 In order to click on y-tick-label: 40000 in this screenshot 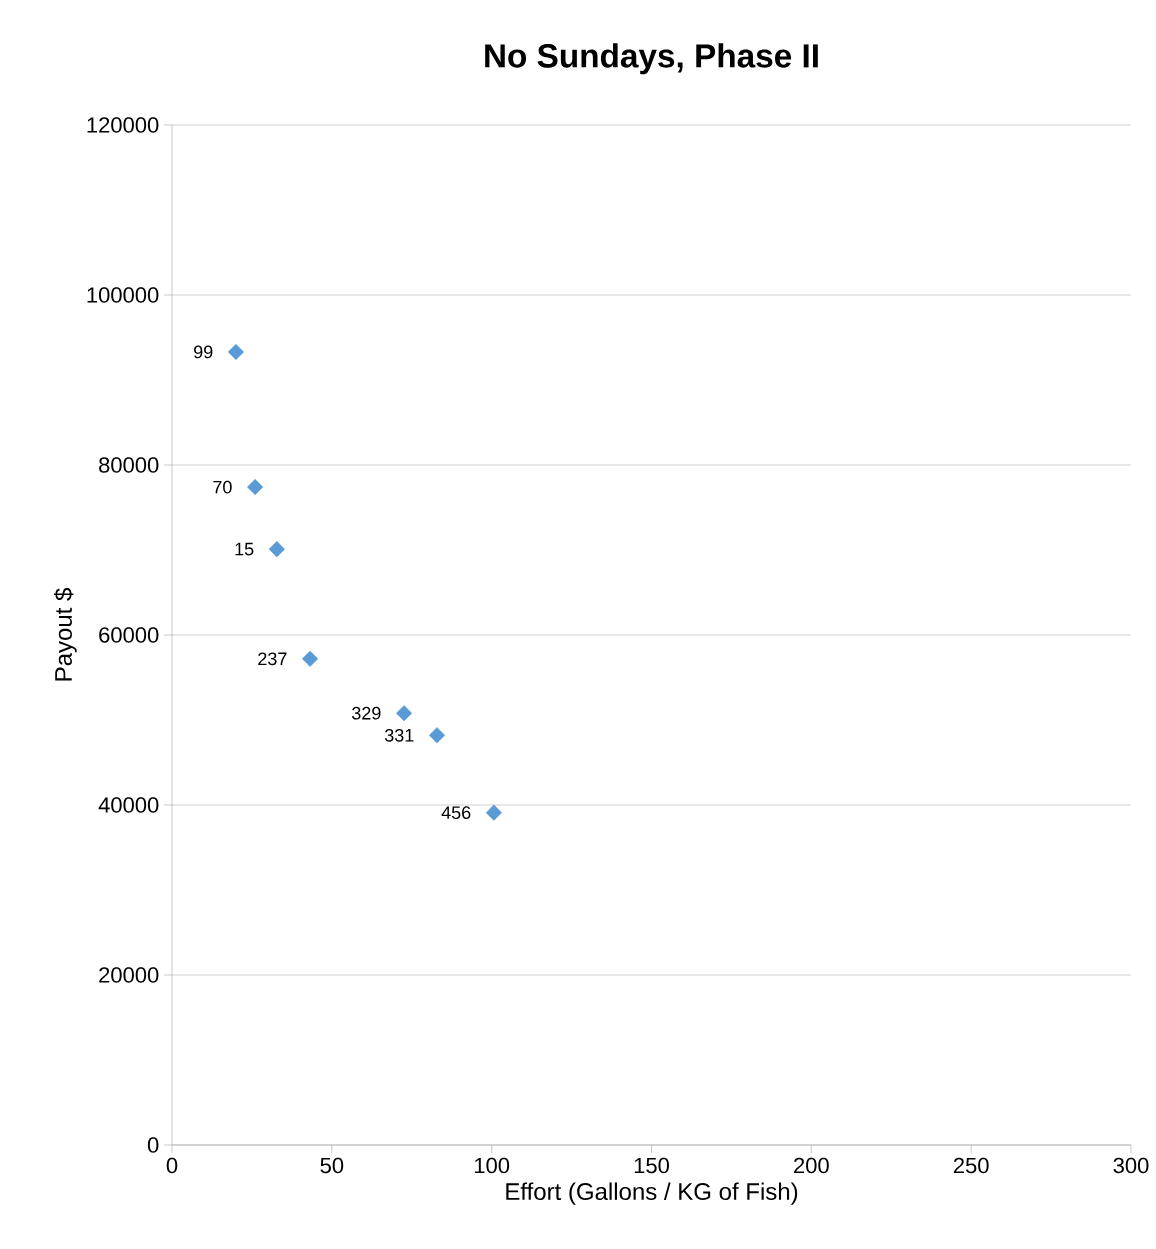, I will do `click(128, 805)`.